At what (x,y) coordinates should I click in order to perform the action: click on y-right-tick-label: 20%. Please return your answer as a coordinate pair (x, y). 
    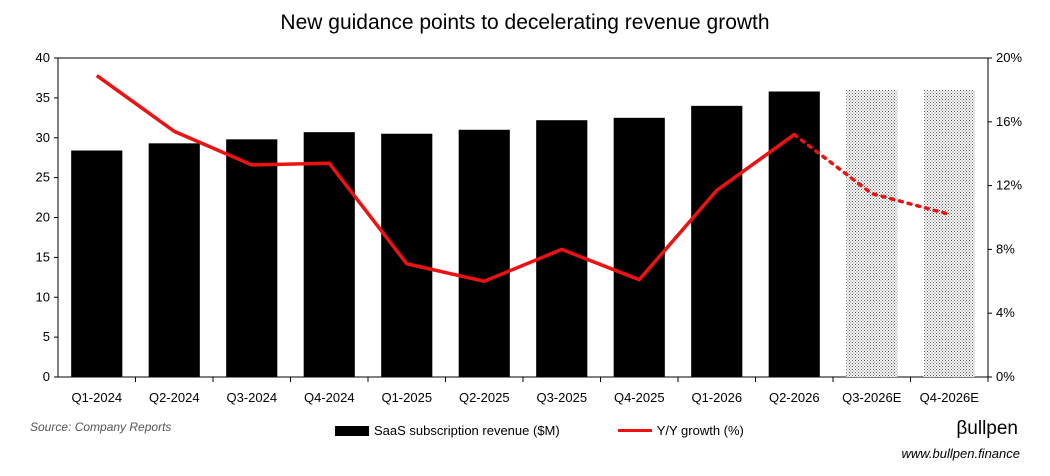
    Looking at the image, I should click on (1009, 57).